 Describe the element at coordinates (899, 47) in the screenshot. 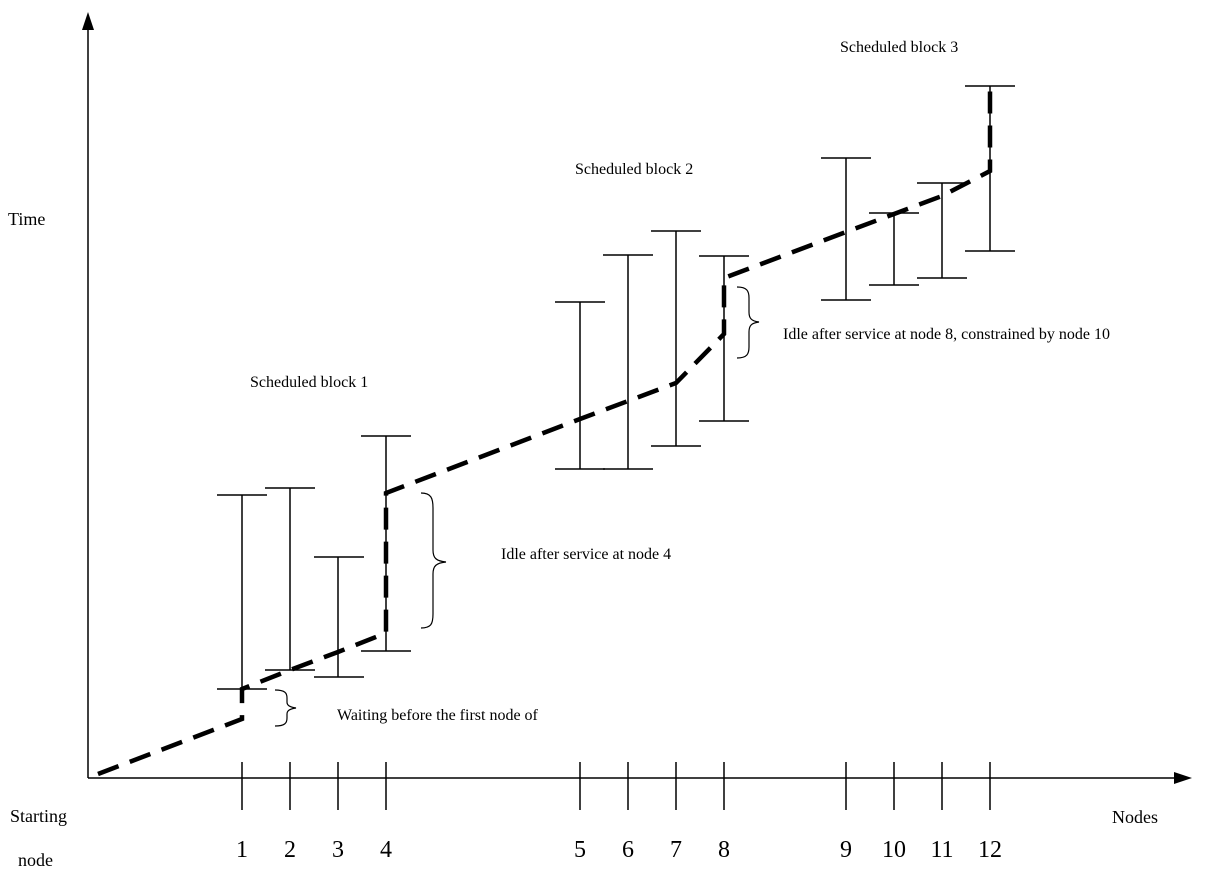

I see `block-label-3: Scheduled block 3` at that location.